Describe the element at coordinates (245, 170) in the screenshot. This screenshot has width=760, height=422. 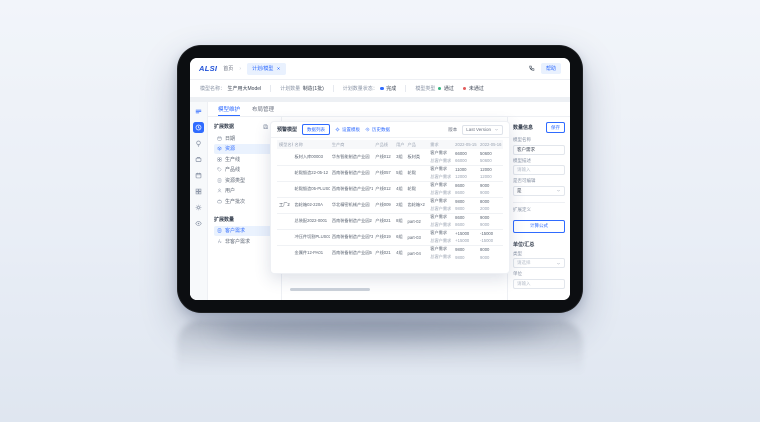
I see `tree-item: 产品线` at that location.